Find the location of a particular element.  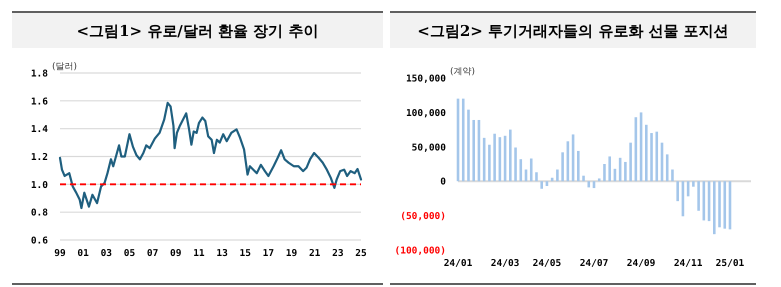

y-tick-label: 0 is located at coordinates (443, 182).